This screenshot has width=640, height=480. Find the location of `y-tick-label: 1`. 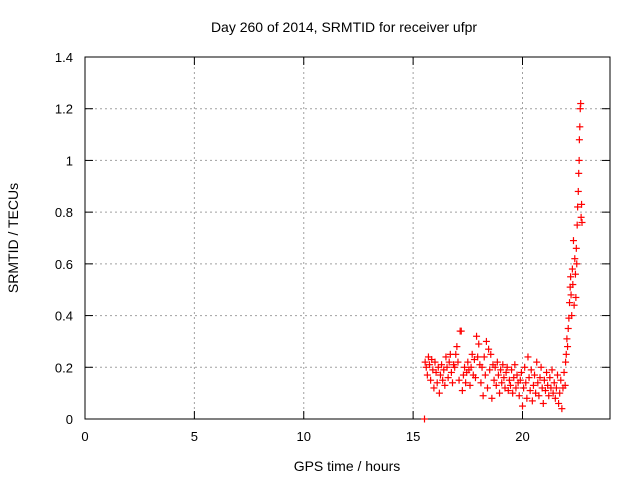

y-tick-label: 1 is located at coordinates (69, 160).